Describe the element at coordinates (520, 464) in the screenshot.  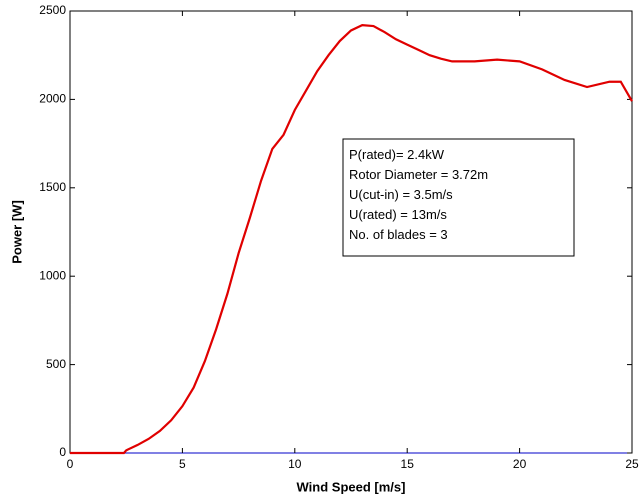
I see `x-tick-label: 20` at that location.